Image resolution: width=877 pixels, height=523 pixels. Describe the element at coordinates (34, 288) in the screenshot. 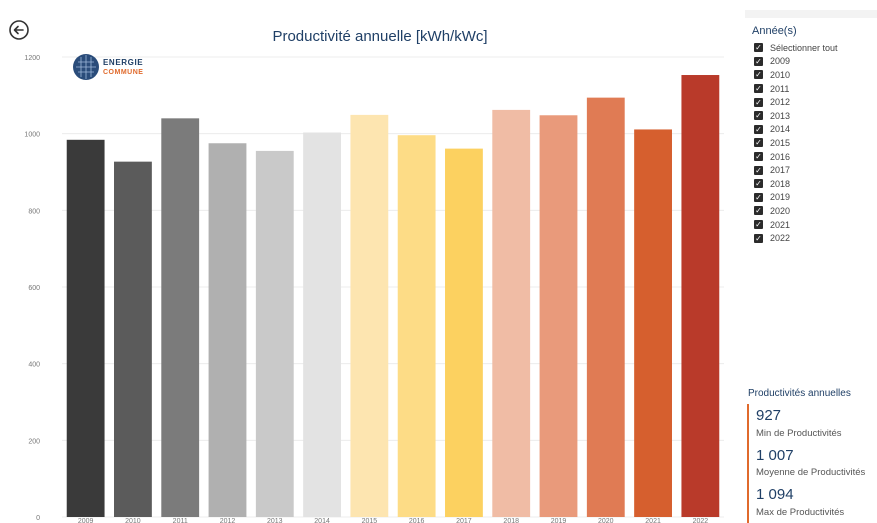

I see `y-tick-label: 600` at that location.